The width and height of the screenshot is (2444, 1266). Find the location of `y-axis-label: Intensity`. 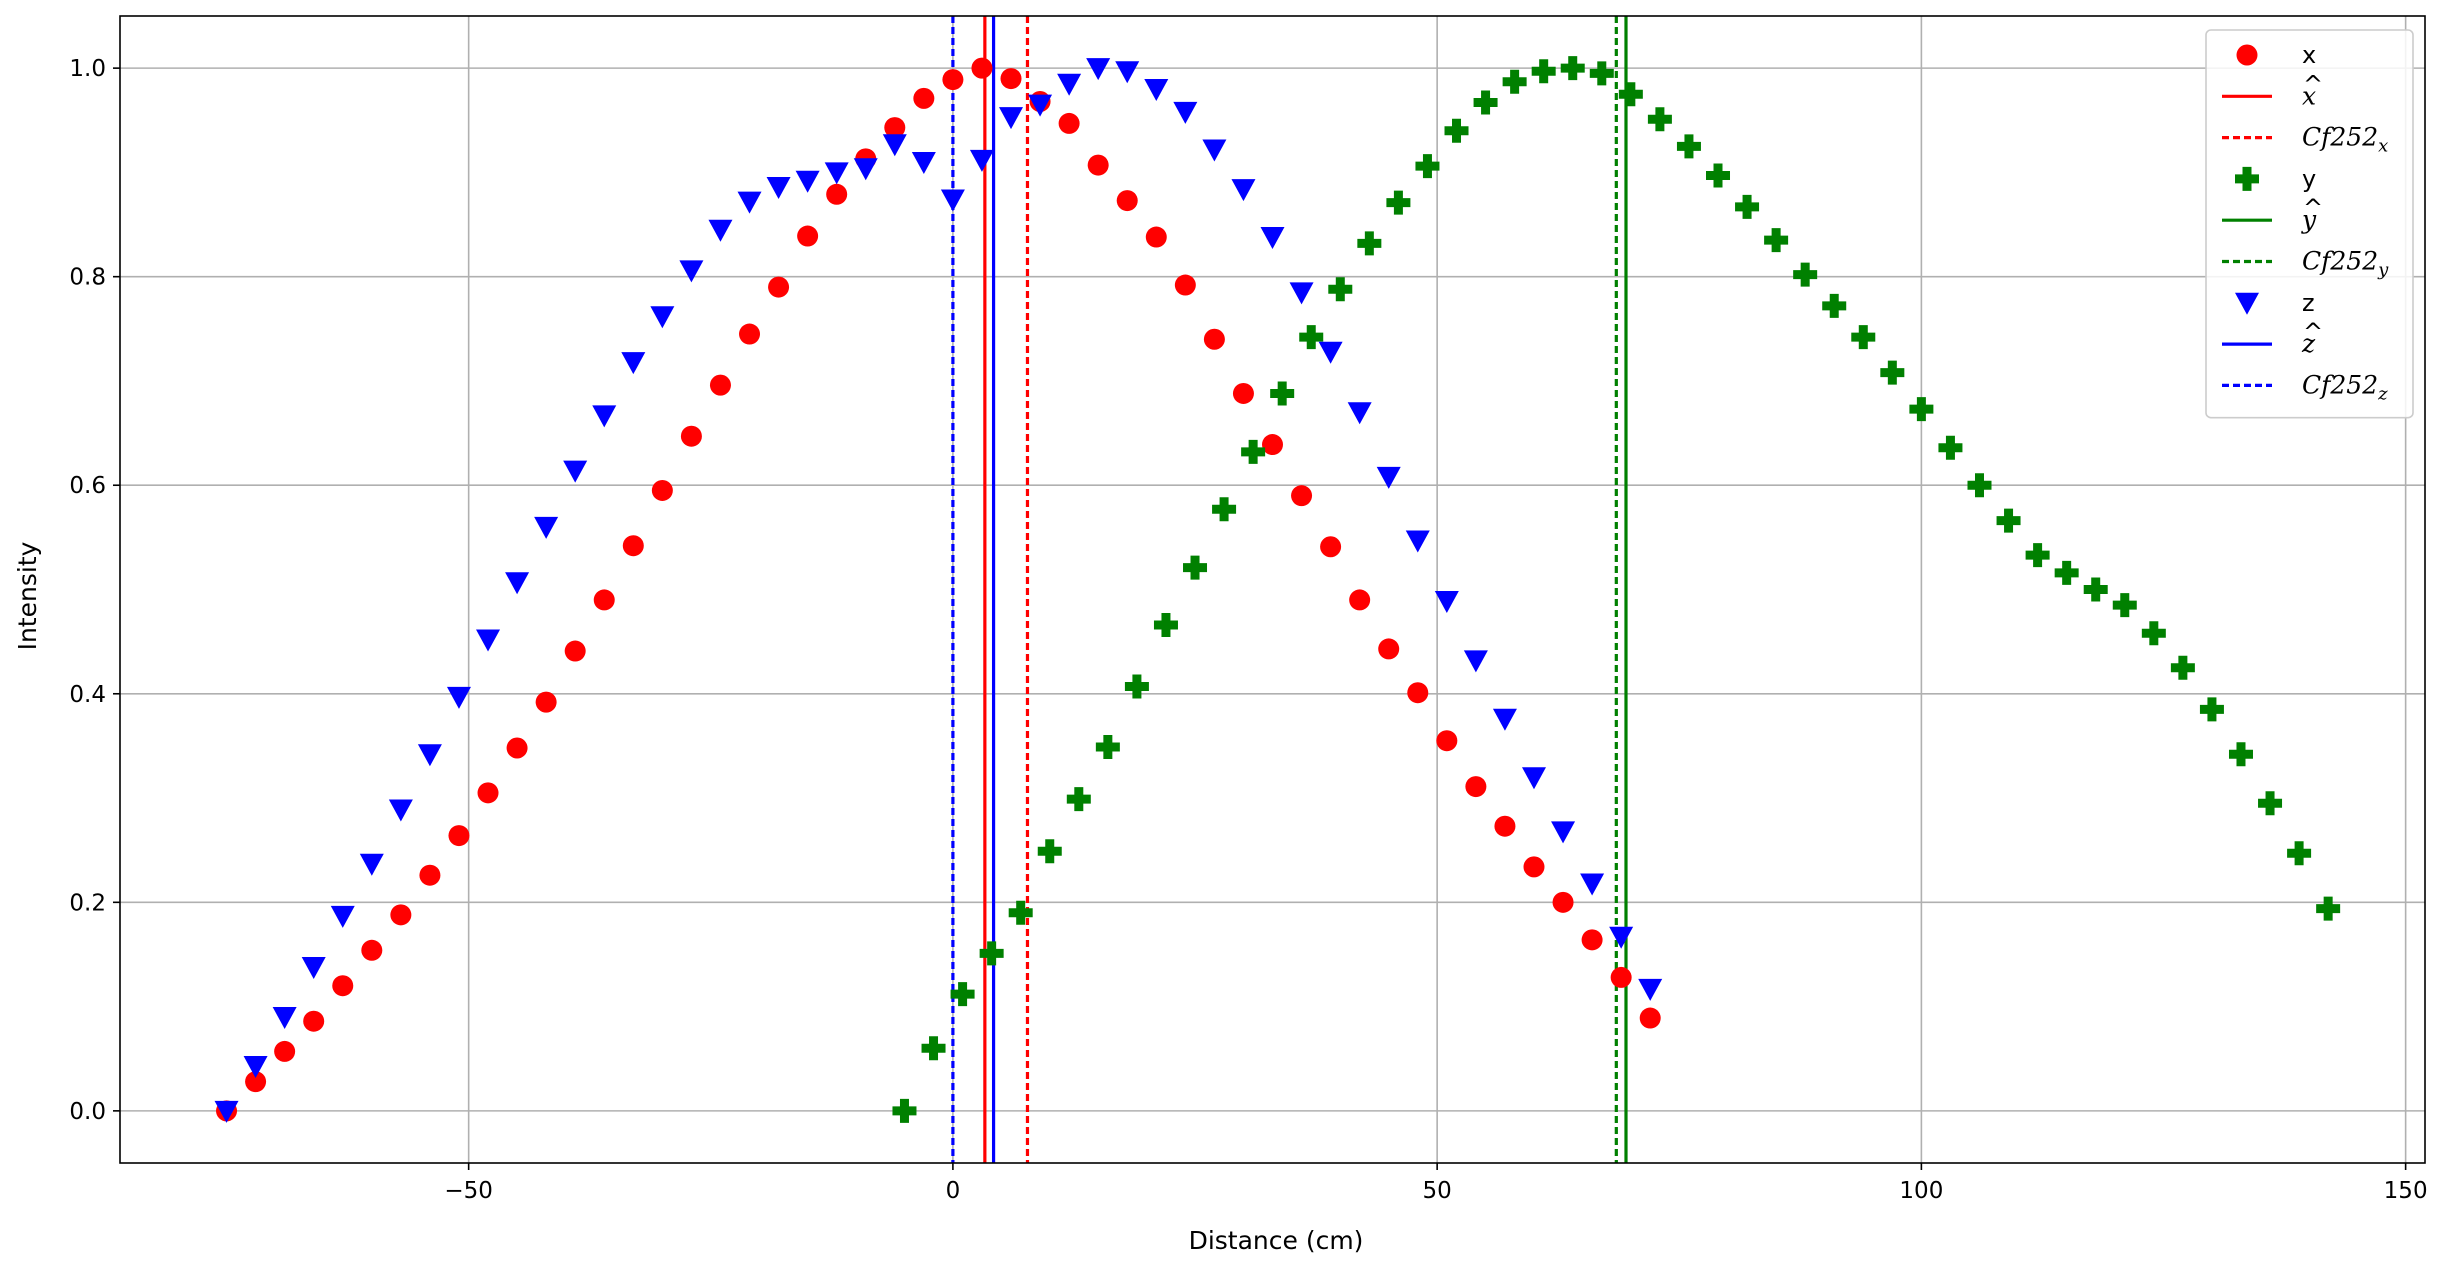

y-axis-label: Intensity is located at coordinates (27, 595).